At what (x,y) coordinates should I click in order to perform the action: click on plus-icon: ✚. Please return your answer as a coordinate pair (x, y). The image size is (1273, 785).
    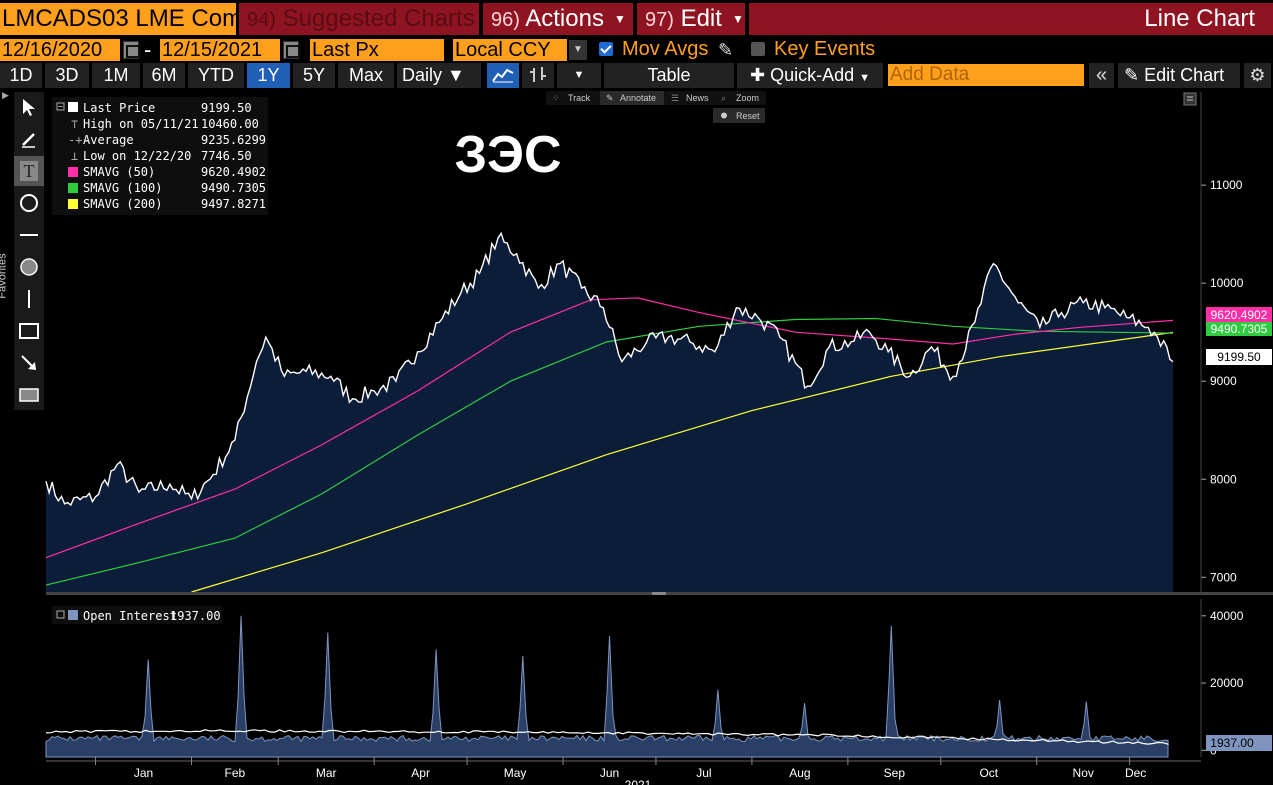
    Looking at the image, I should click on (757, 75).